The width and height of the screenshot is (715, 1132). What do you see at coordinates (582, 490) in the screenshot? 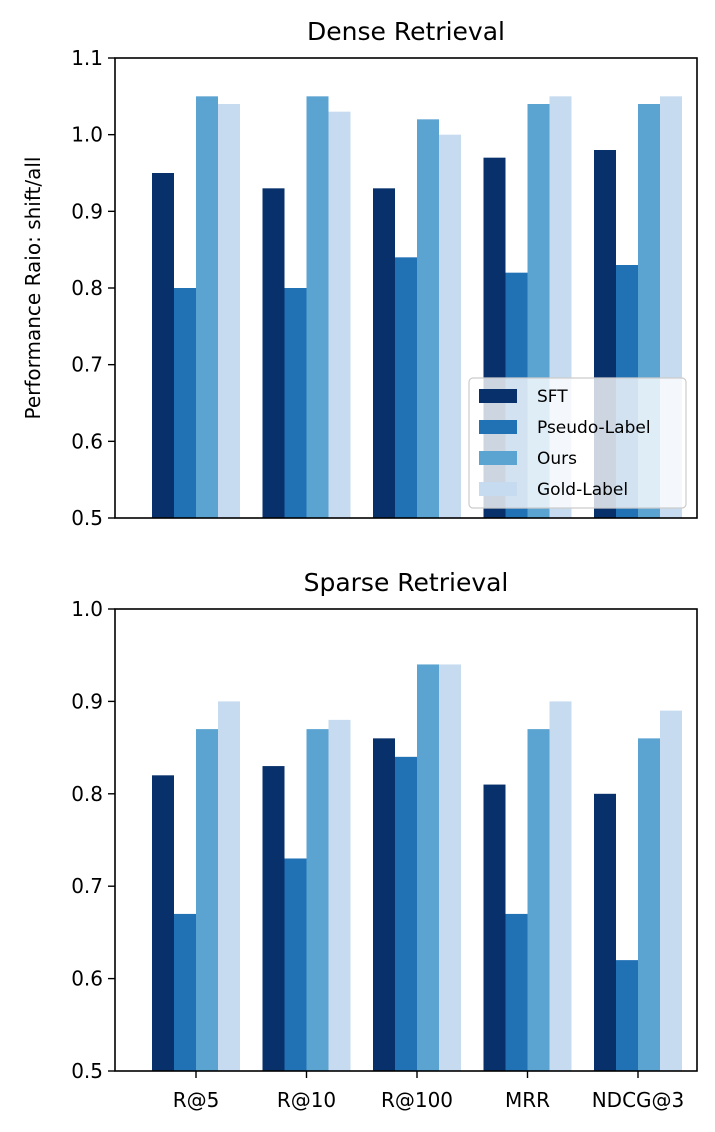
I see `legend-label: Gold-Label` at bounding box center [582, 490].